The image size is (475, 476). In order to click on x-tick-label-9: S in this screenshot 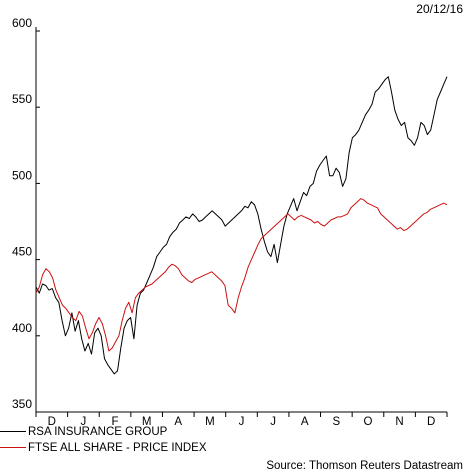, I will do `click(337, 422)`.